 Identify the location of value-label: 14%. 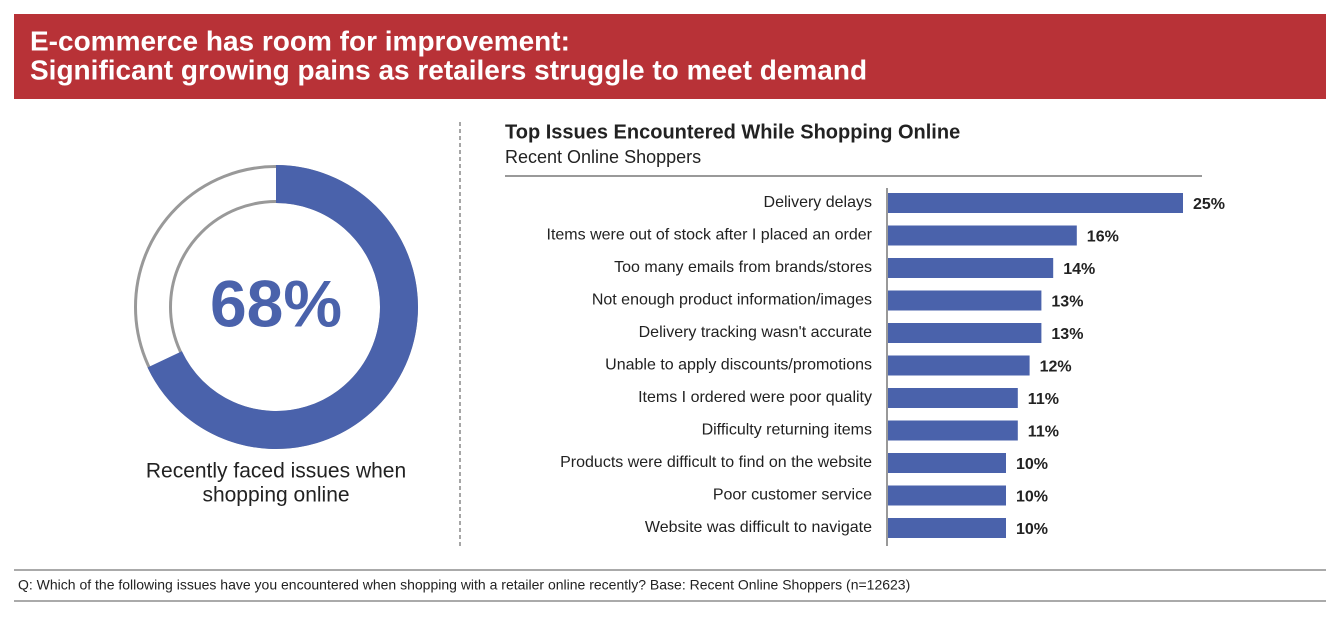
(1079, 269).